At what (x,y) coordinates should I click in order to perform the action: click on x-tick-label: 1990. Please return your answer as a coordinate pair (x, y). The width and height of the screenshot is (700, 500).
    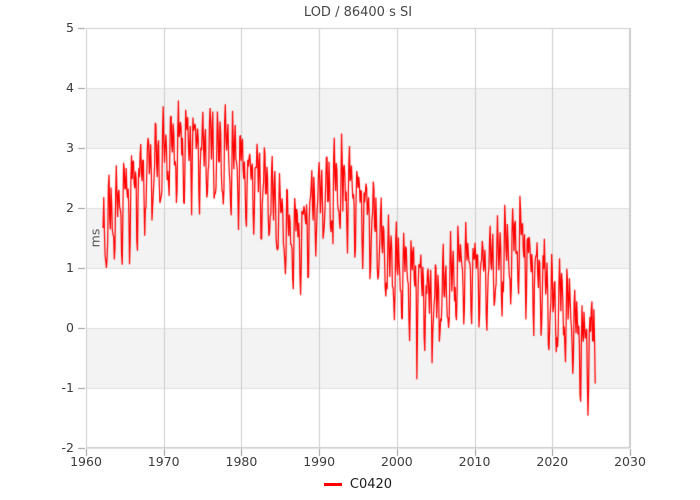
    Looking at the image, I should click on (319, 461).